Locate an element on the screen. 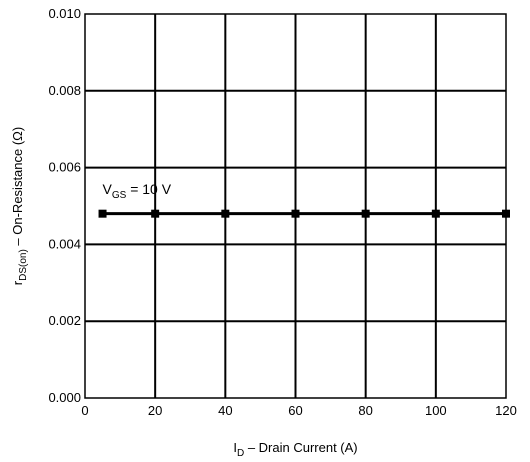 The height and width of the screenshot is (462, 530). x-tick-label: 20 is located at coordinates (155, 410).